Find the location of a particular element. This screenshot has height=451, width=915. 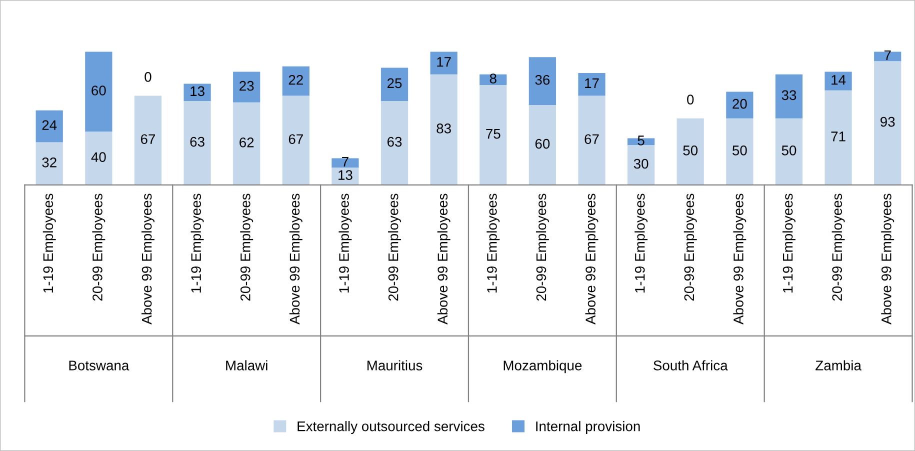

data-label: 36 is located at coordinates (542, 79).